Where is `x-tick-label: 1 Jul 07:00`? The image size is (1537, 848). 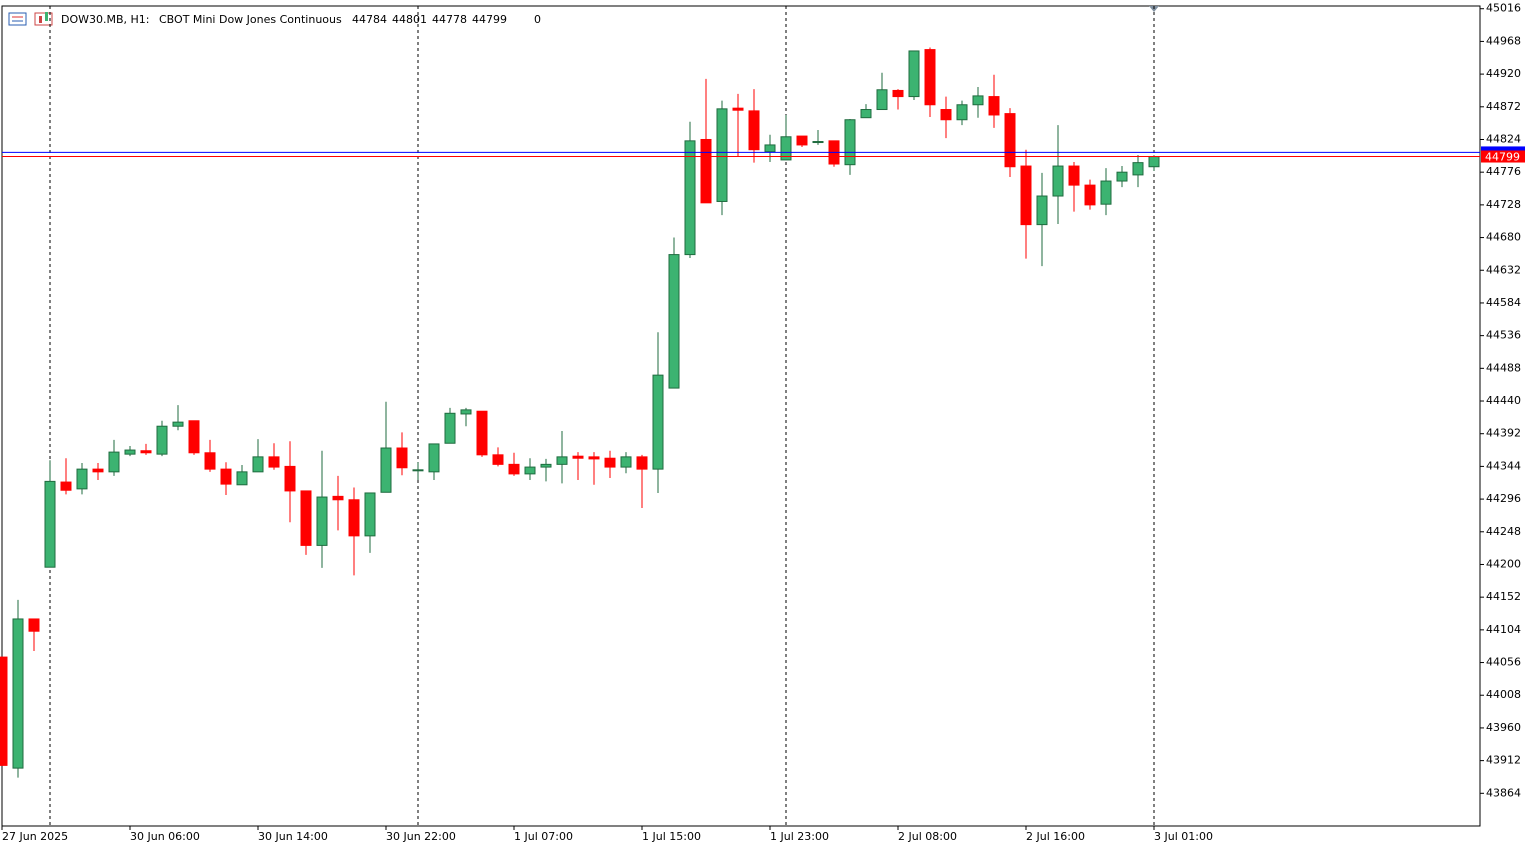
x-tick-label: 1 Jul 07:00 is located at coordinates (543, 836).